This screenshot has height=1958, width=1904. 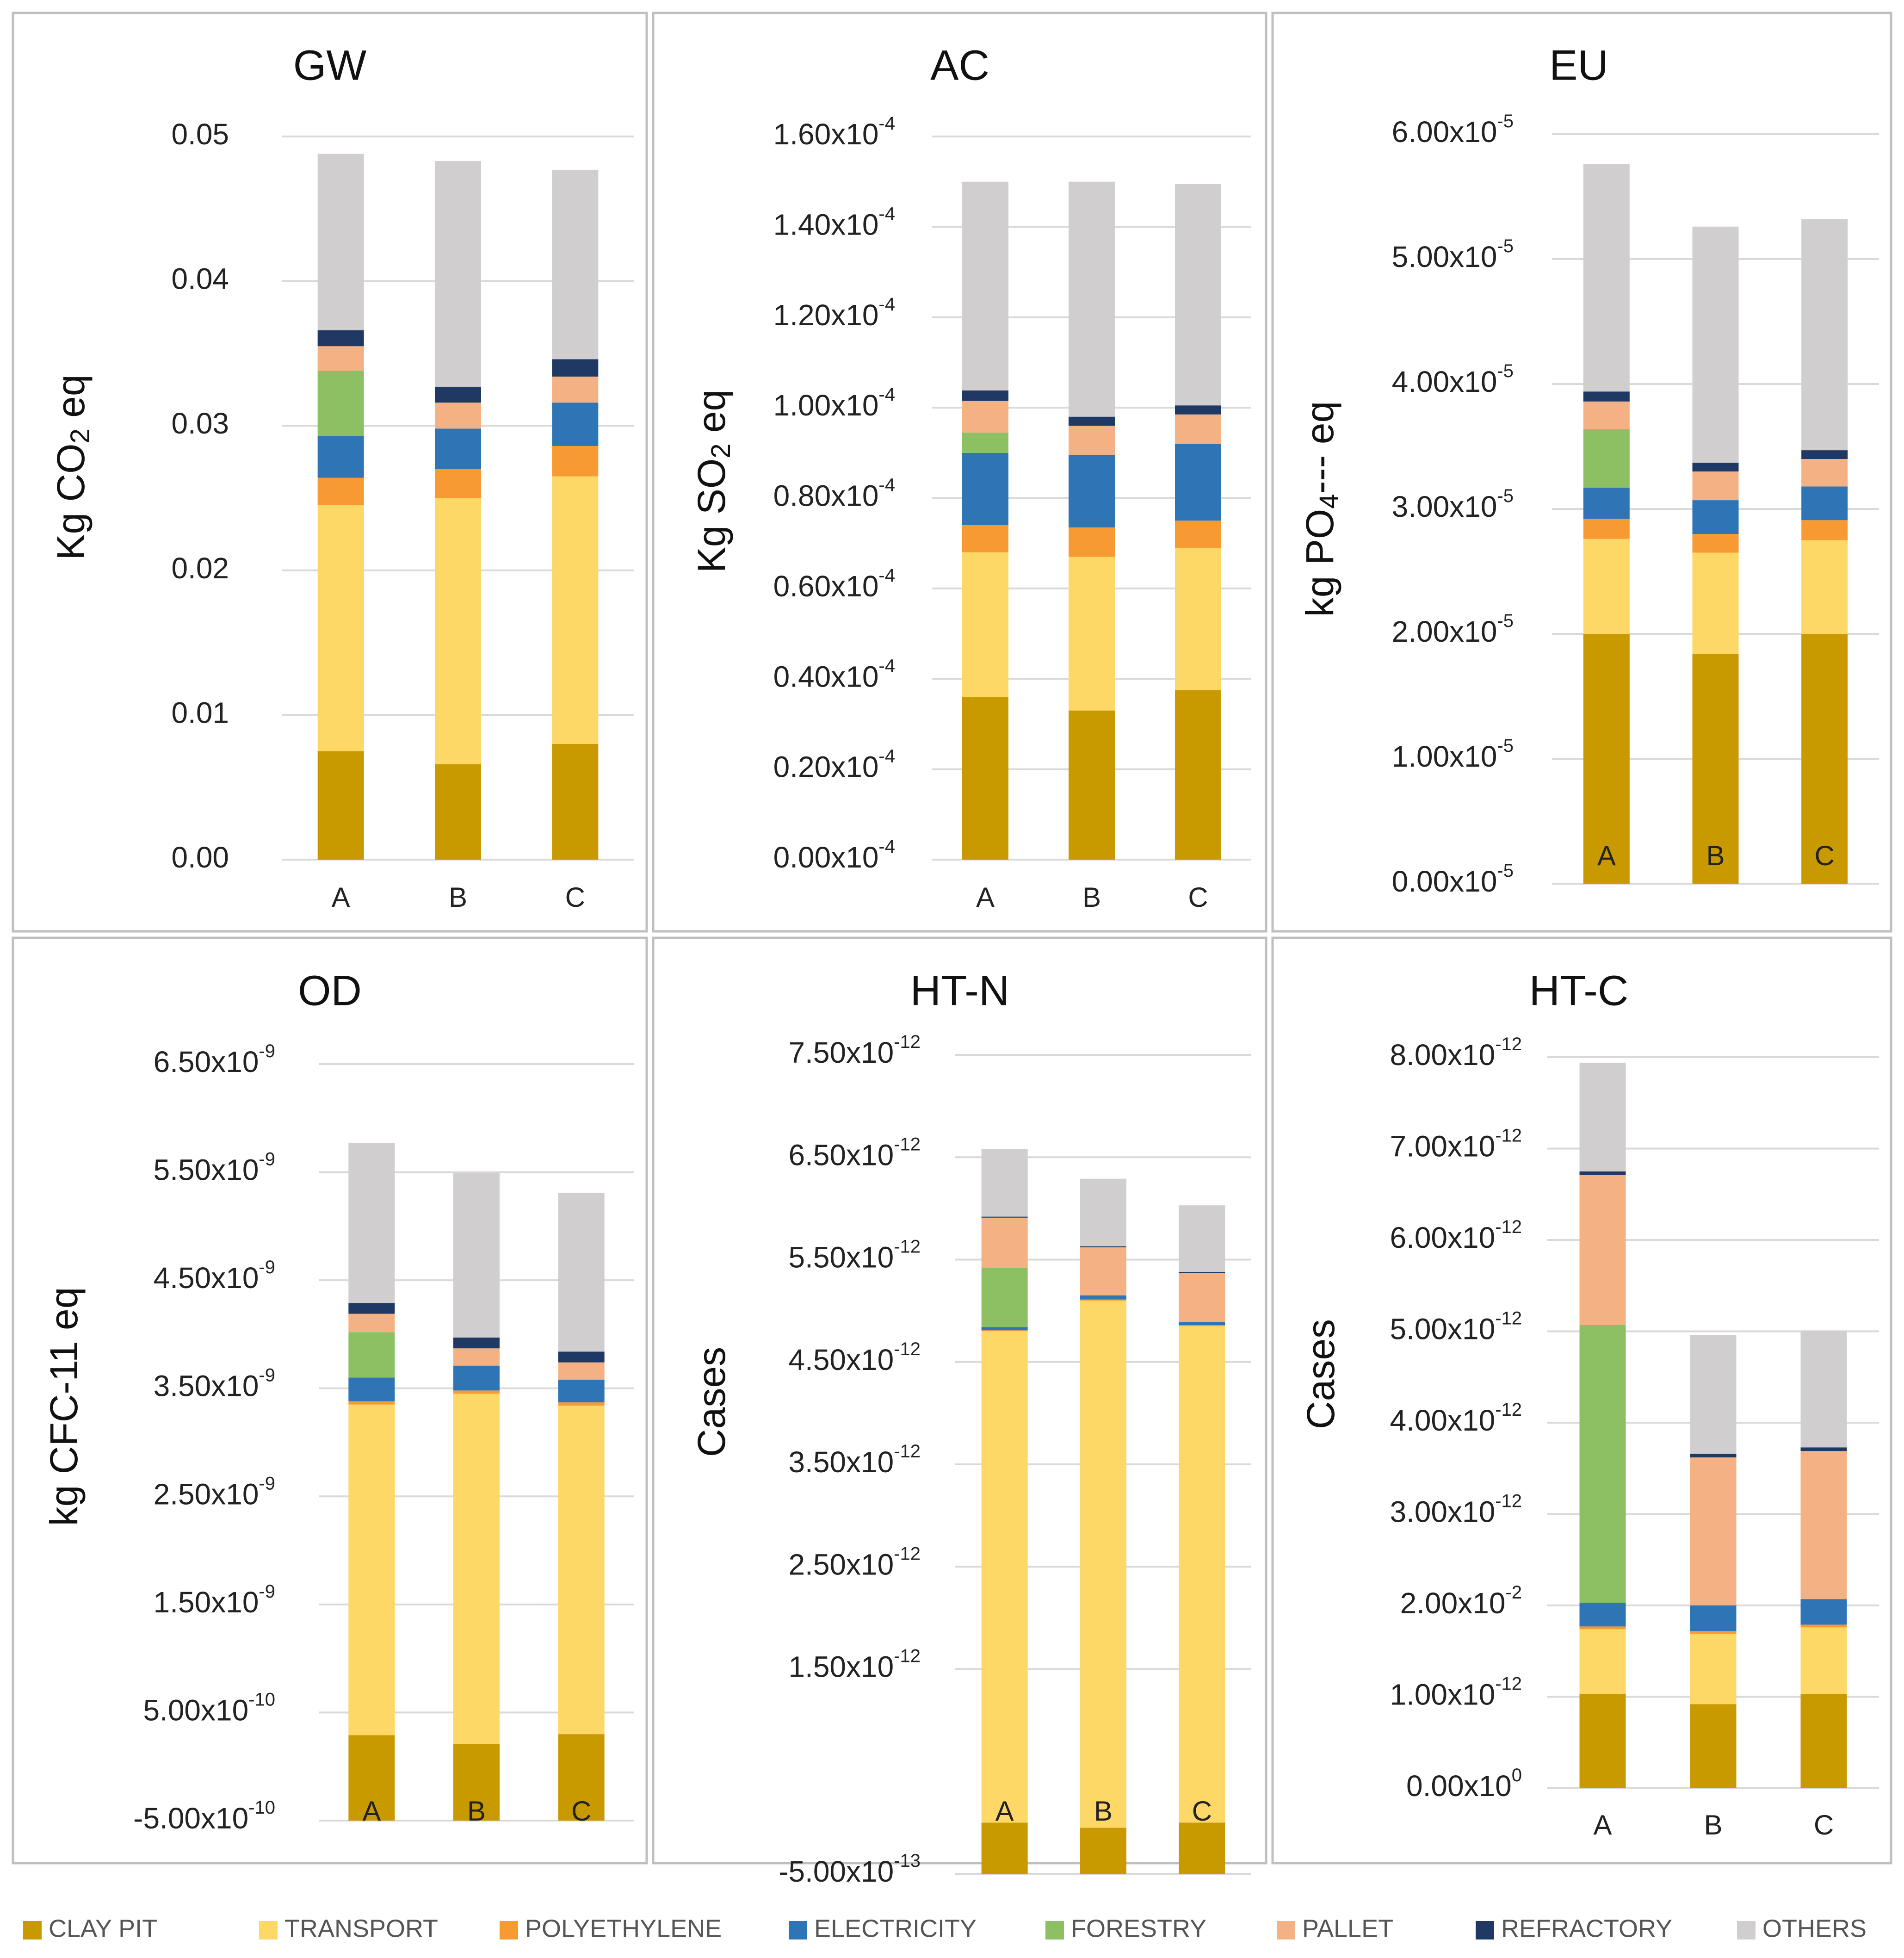 What do you see at coordinates (1453, 379) in the screenshot?
I see `y-tick-label: 4.00x10⁻⁵` at bounding box center [1453, 379].